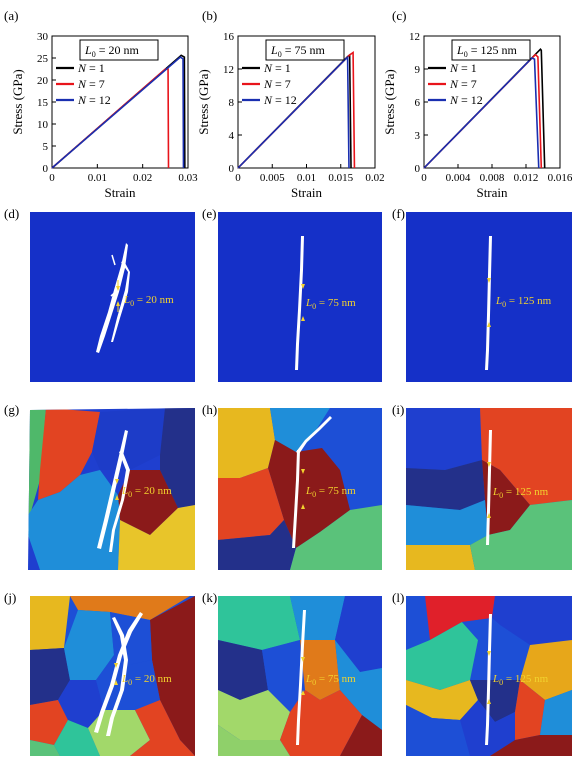 The height and width of the screenshot is (766, 577). I want to click on crack-j-main, so click(118, 672).